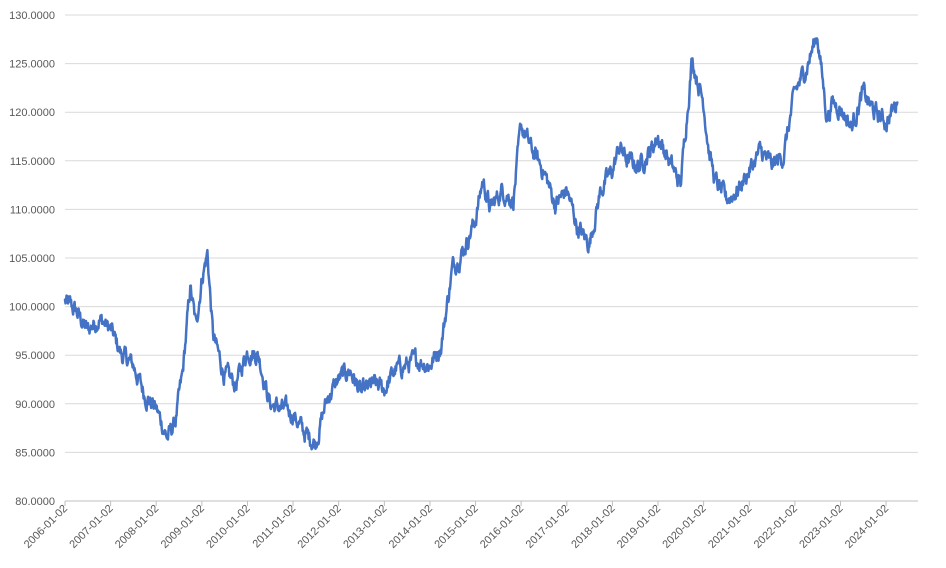 Image resolution: width=946 pixels, height=568 pixels. I want to click on x-tick-label: 2018-01-02, so click(593, 527).